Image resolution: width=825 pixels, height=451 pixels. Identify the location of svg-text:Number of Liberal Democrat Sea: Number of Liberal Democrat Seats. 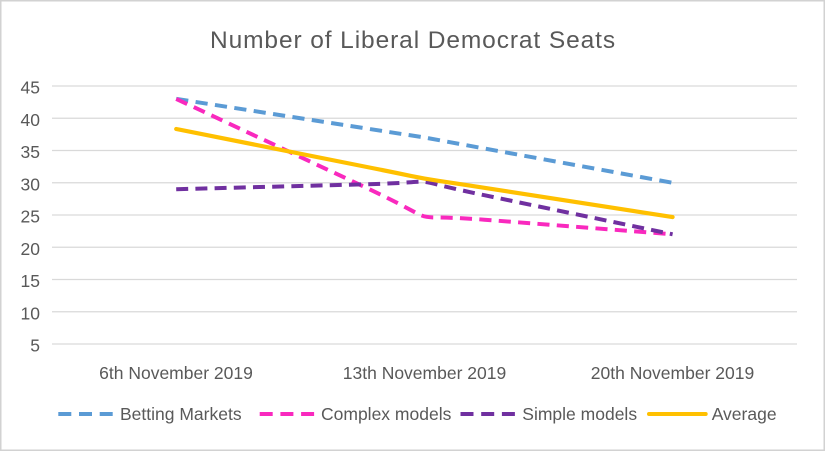
(413, 40).